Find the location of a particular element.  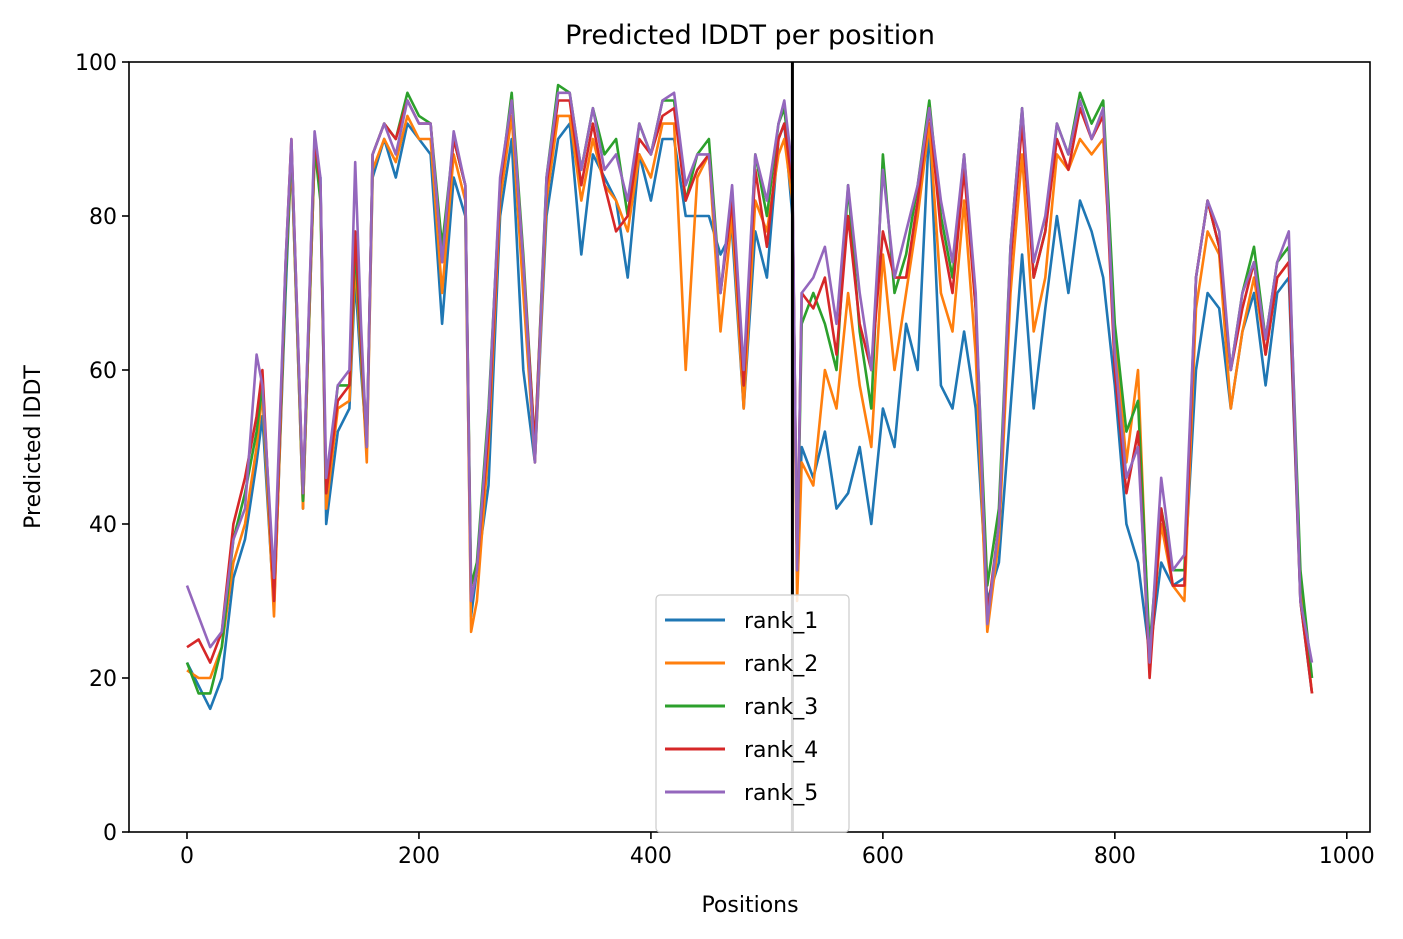

x-tick-label: 800 is located at coordinates (1115, 856).